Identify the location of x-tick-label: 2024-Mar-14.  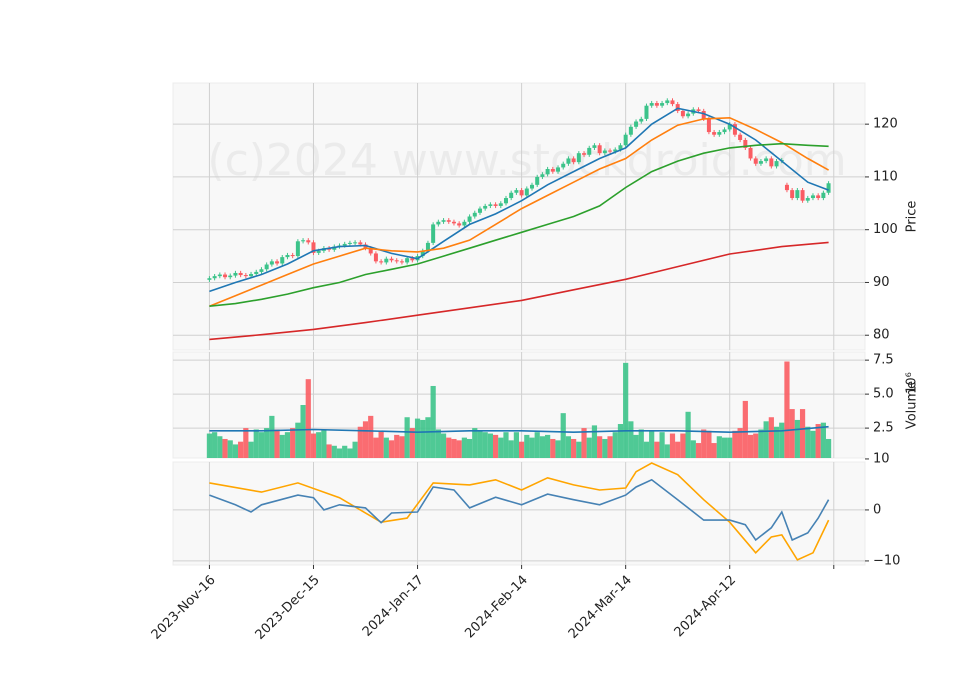
(600, 607).